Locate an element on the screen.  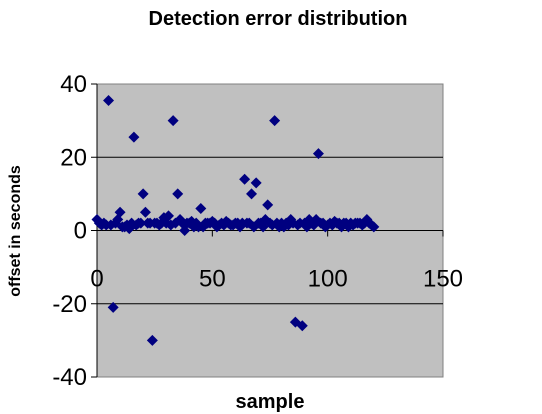
y-tick-label: -20 is located at coordinates (69, 304).